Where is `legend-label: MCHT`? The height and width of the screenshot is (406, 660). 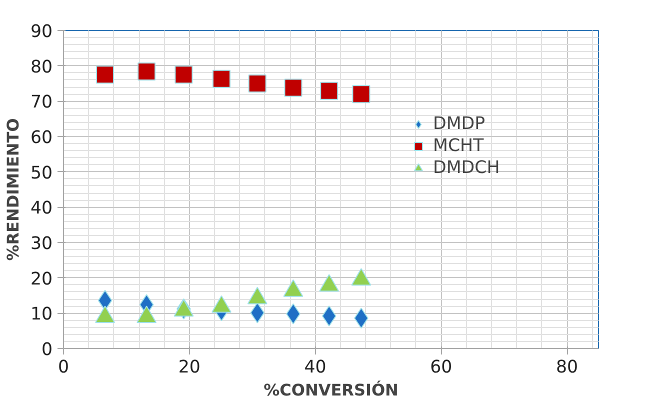
legend-label: MCHT is located at coordinates (458, 146).